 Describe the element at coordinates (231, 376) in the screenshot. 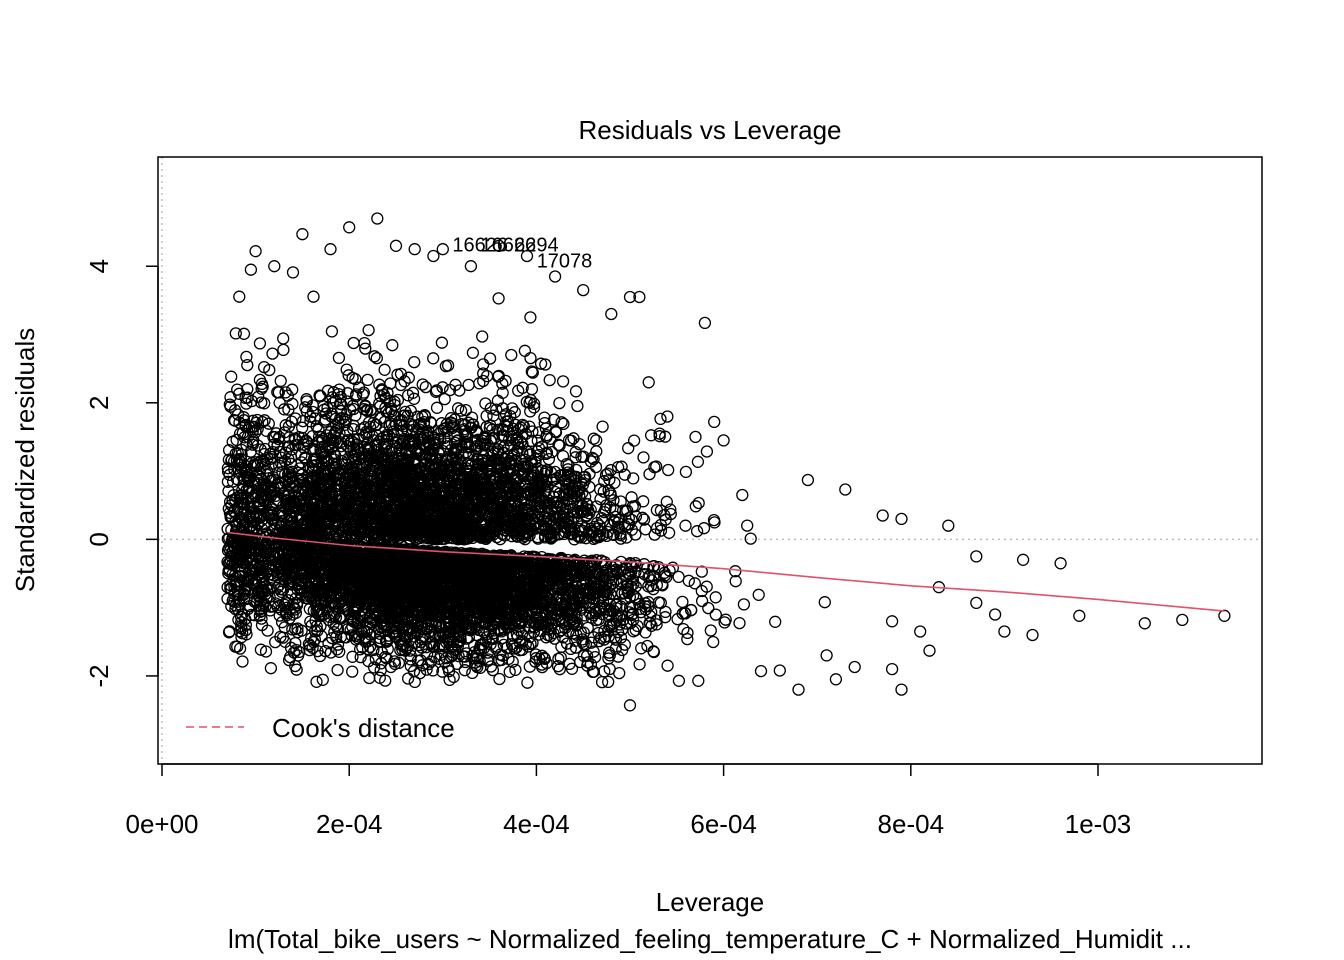

I see `scatter-point-2053` at that location.